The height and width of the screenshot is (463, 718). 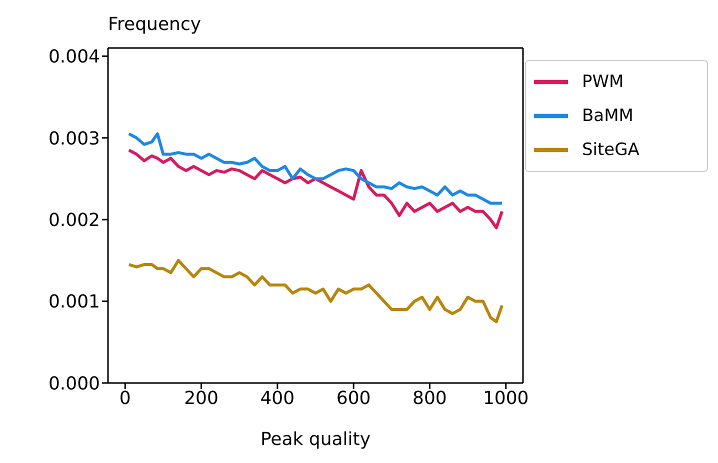 What do you see at coordinates (201, 398) in the screenshot?
I see `x-tick-label: 200` at bounding box center [201, 398].